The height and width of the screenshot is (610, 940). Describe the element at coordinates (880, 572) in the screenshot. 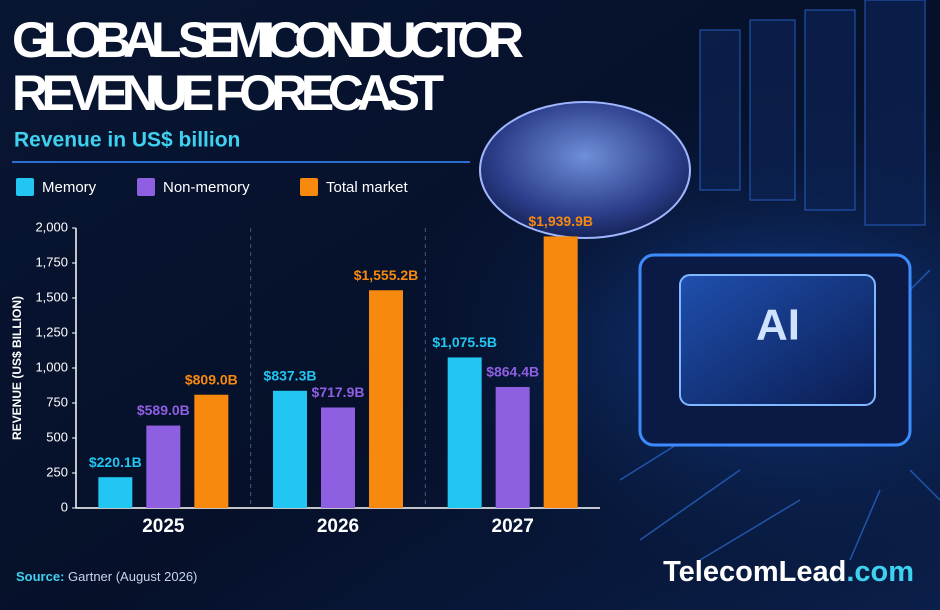

I see `brand-suffix: .com` at that location.